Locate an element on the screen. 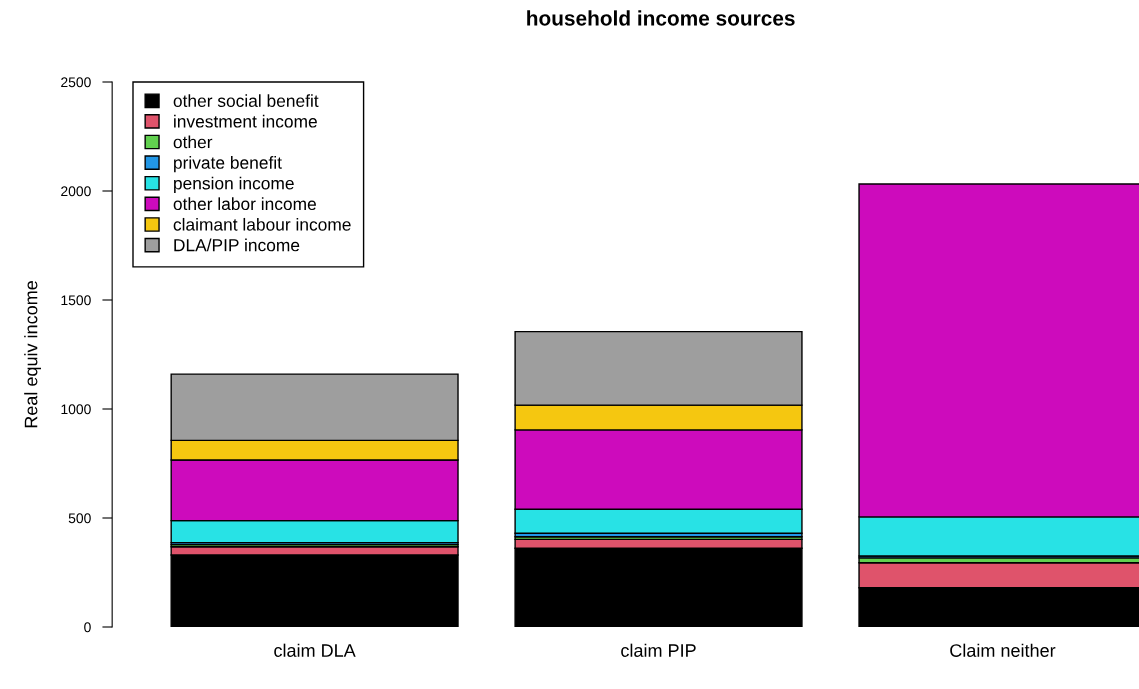 This screenshot has width=1139, height=689. legend-label: other labor income is located at coordinates (244, 204).